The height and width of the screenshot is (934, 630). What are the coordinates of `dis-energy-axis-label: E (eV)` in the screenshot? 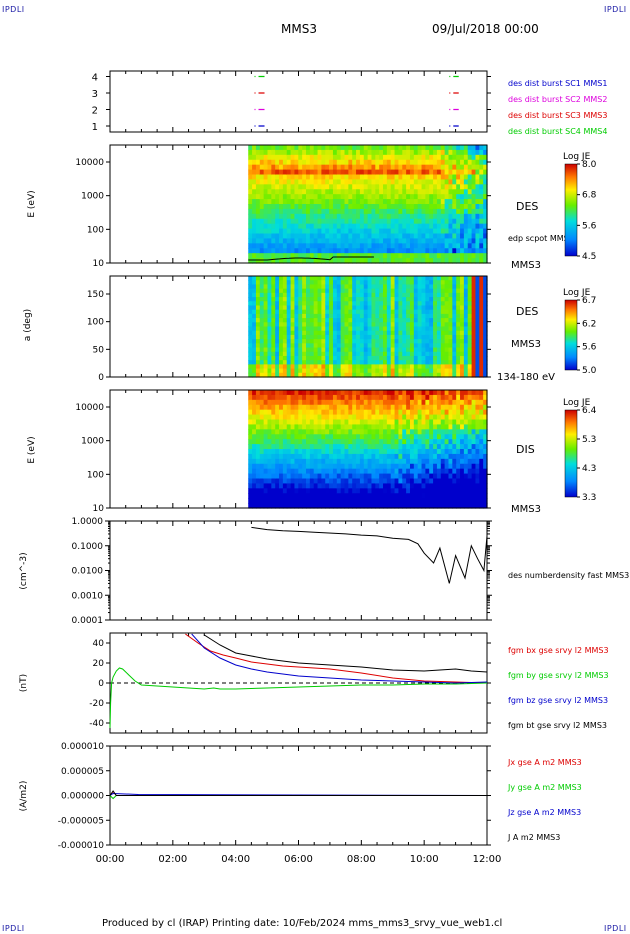 It's located at (32, 449).